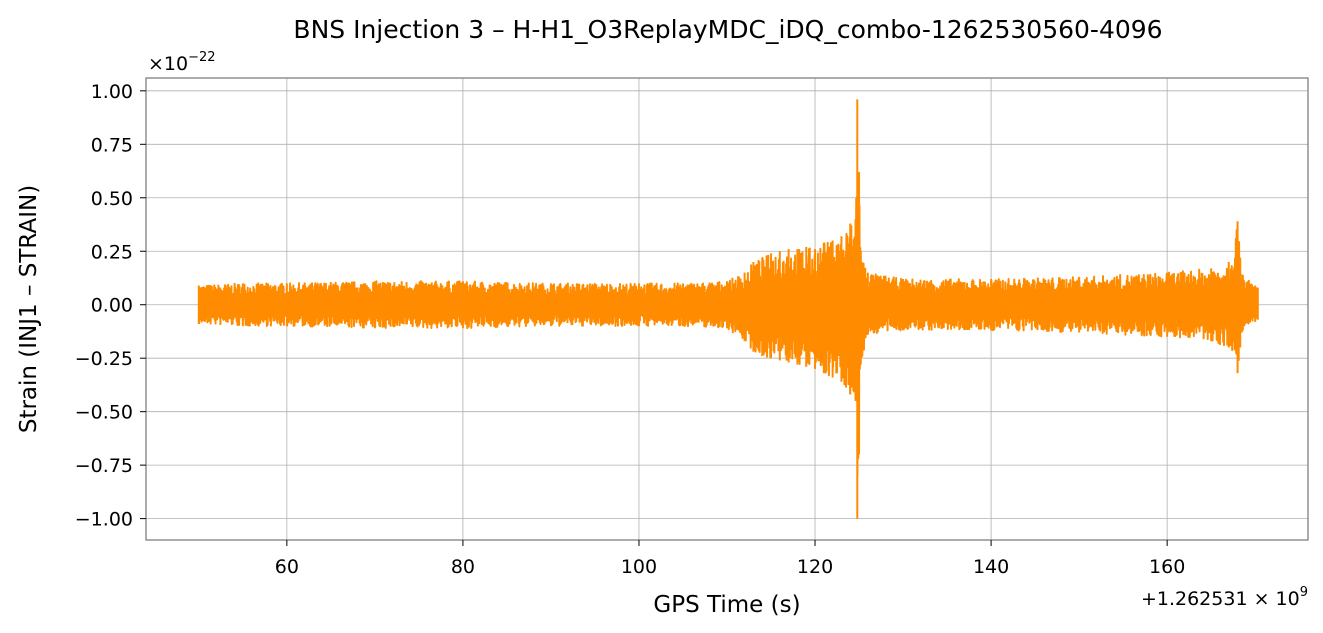 The image size is (1323, 633). I want to click on x-tick-label: 140, so click(991, 567).